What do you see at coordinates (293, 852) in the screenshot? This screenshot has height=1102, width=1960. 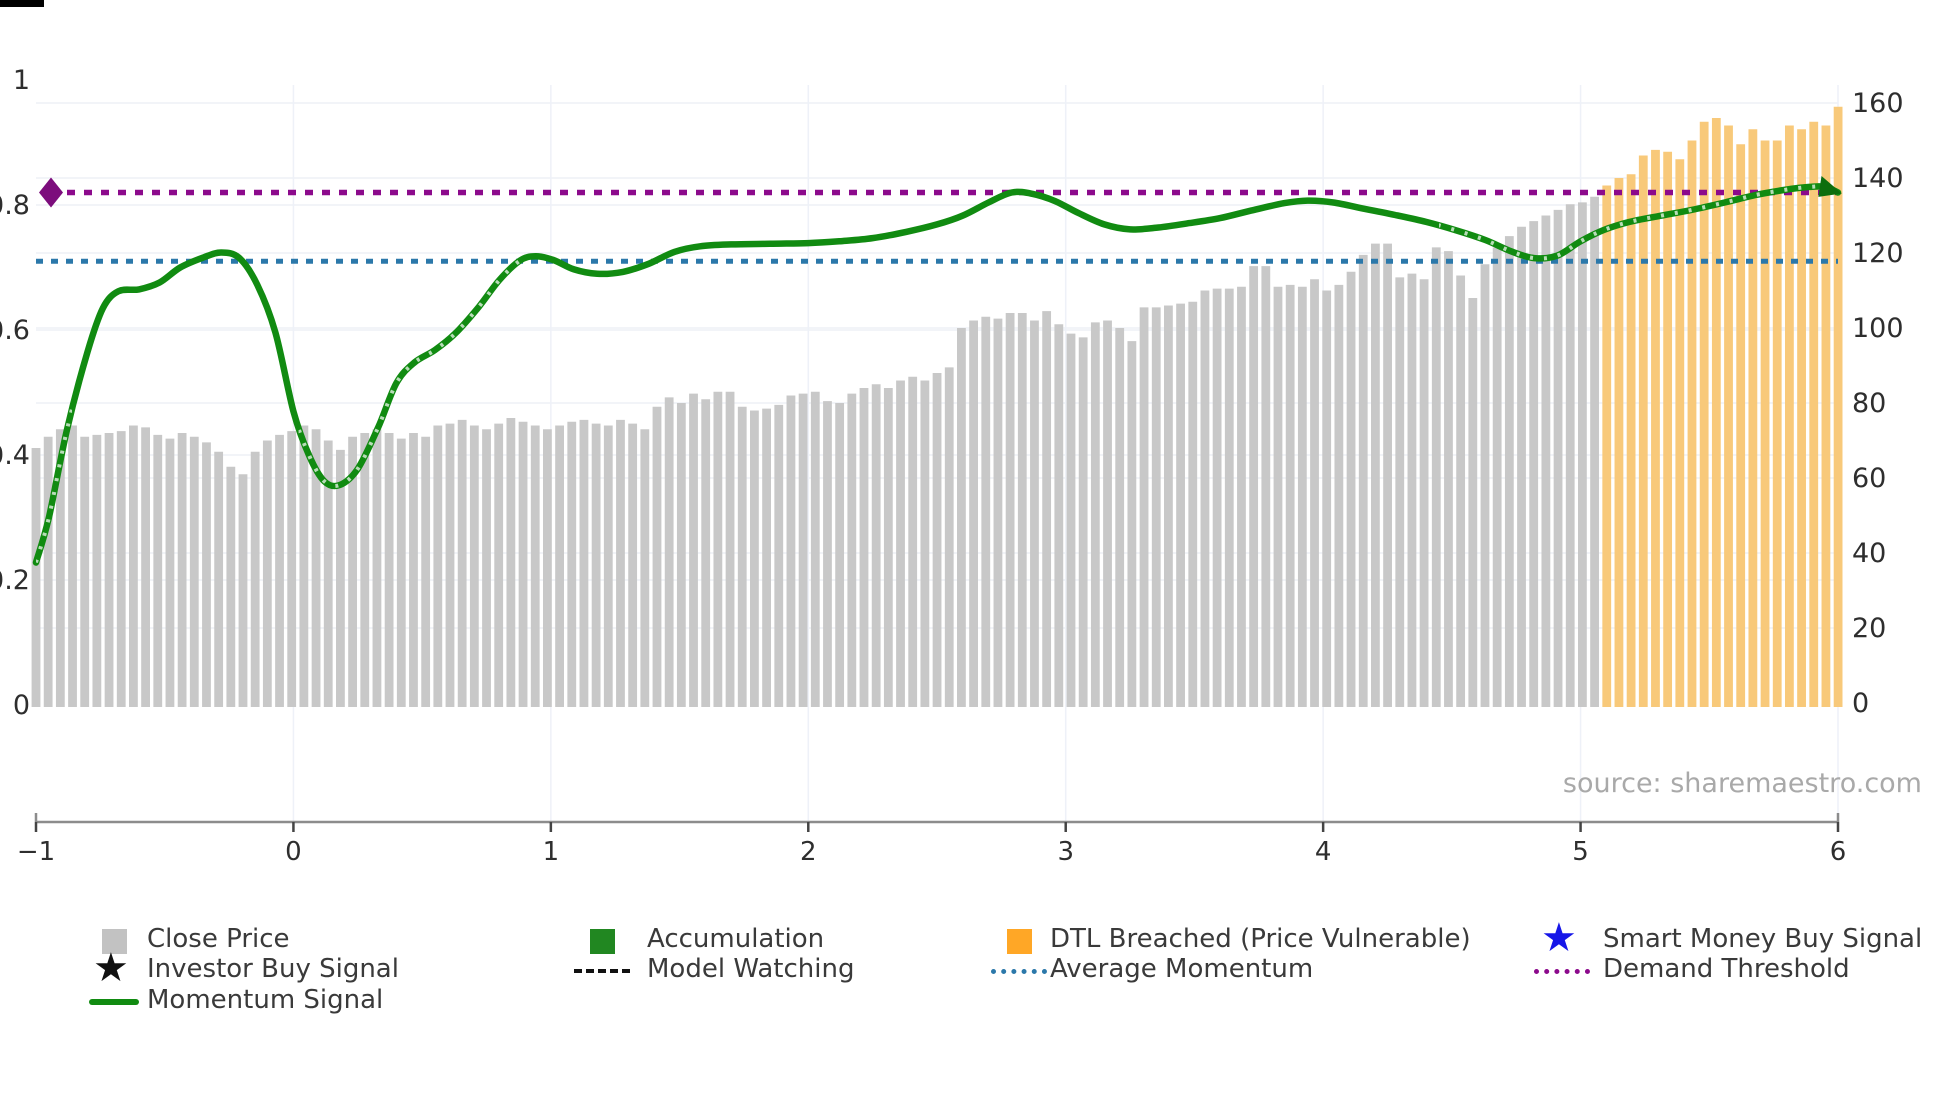 I see `x-tick-label: 0` at bounding box center [293, 852].